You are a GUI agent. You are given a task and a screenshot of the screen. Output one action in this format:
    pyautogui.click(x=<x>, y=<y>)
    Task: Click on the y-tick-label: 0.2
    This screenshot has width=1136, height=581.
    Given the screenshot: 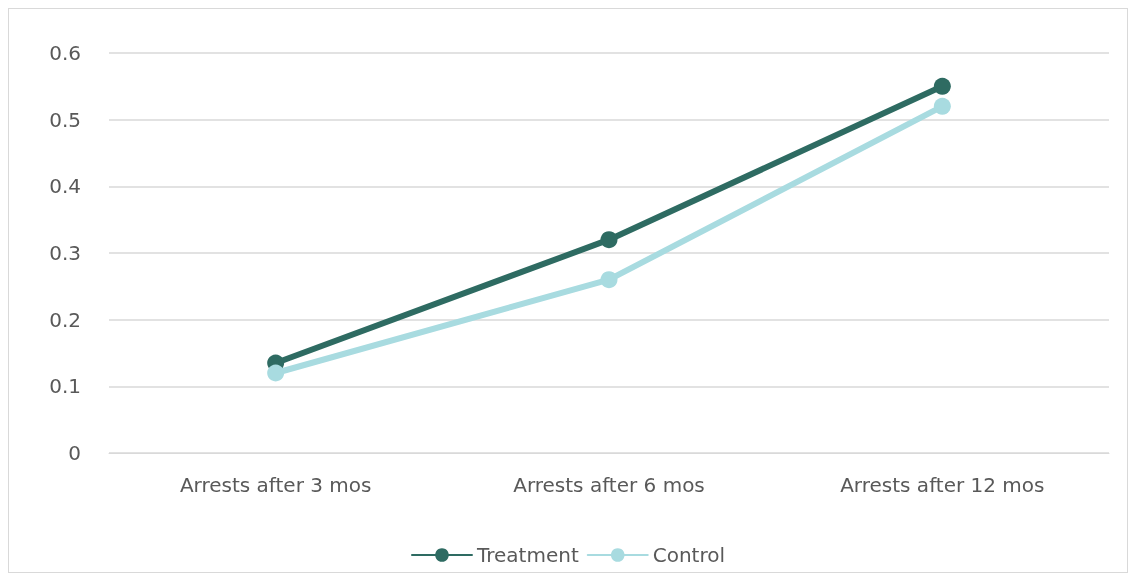 What is the action you would take?
    pyautogui.click(x=65, y=319)
    